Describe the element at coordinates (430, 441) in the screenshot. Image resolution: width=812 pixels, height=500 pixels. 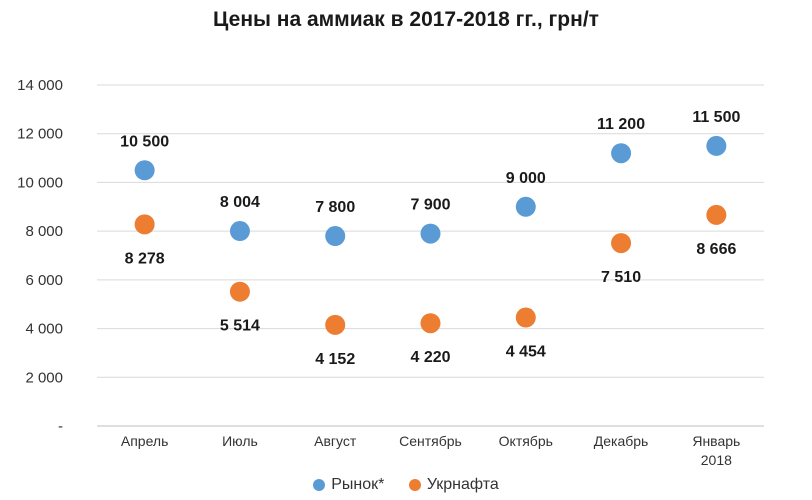
I see `x-tick-label: Сентябрь` at that location.